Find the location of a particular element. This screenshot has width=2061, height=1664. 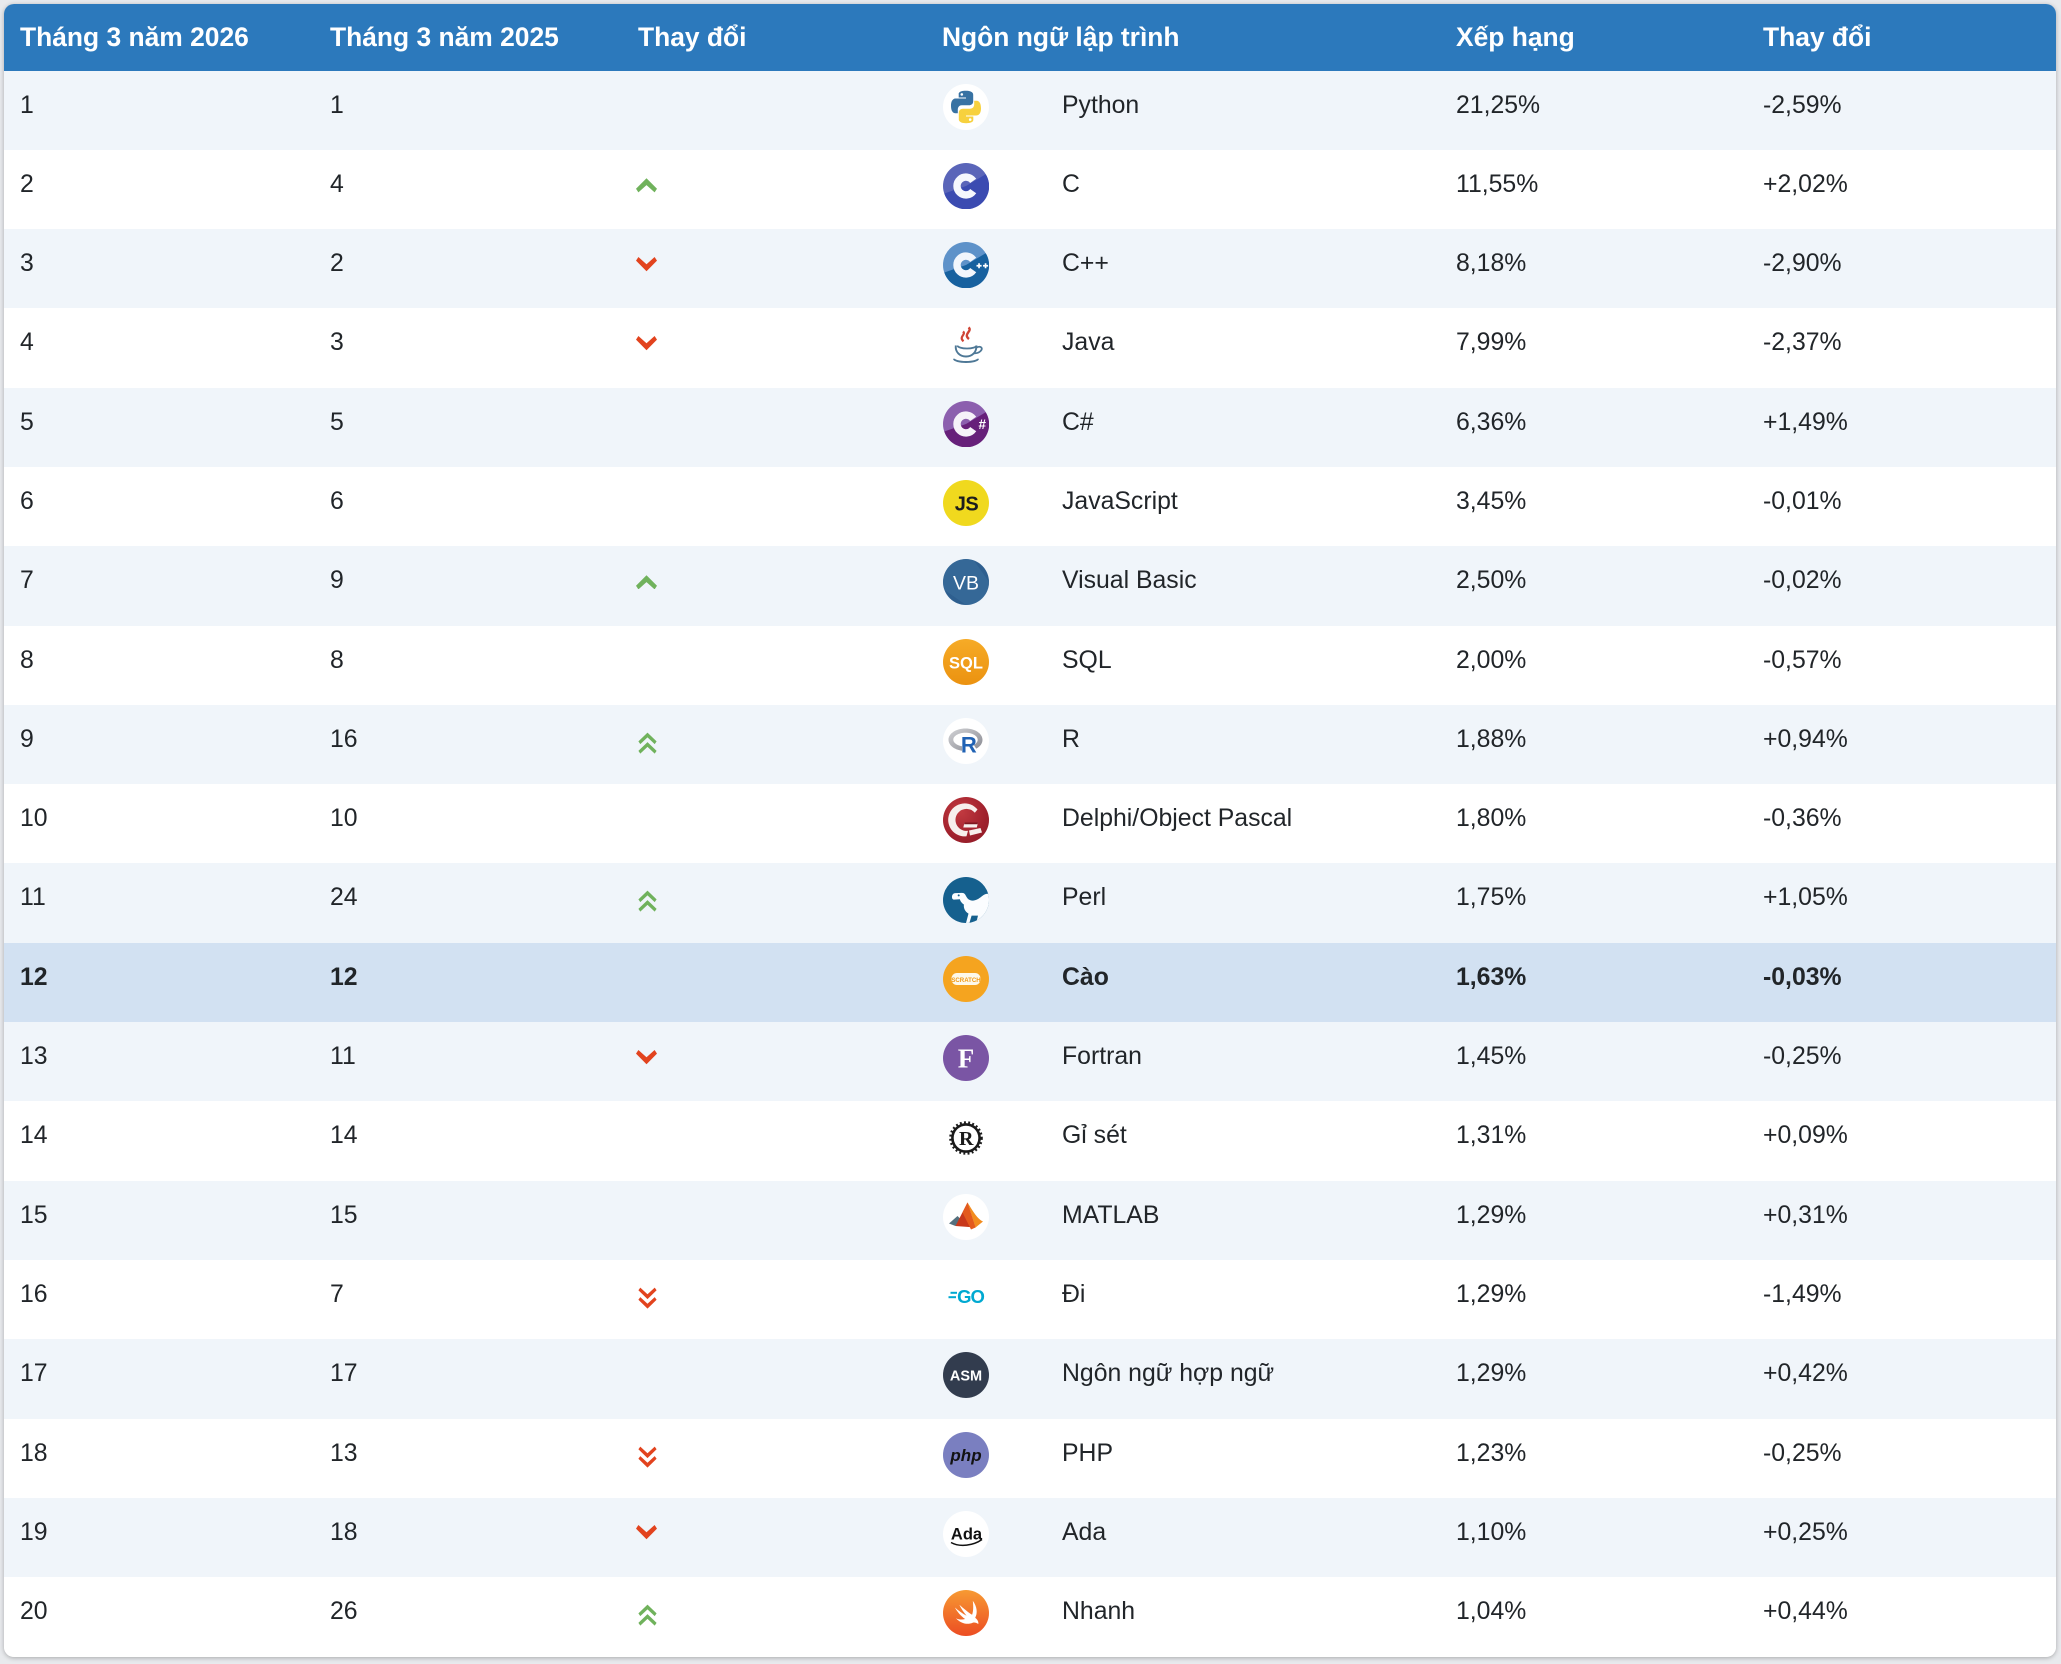

language-name: PHP is located at coordinates (1087, 1453).